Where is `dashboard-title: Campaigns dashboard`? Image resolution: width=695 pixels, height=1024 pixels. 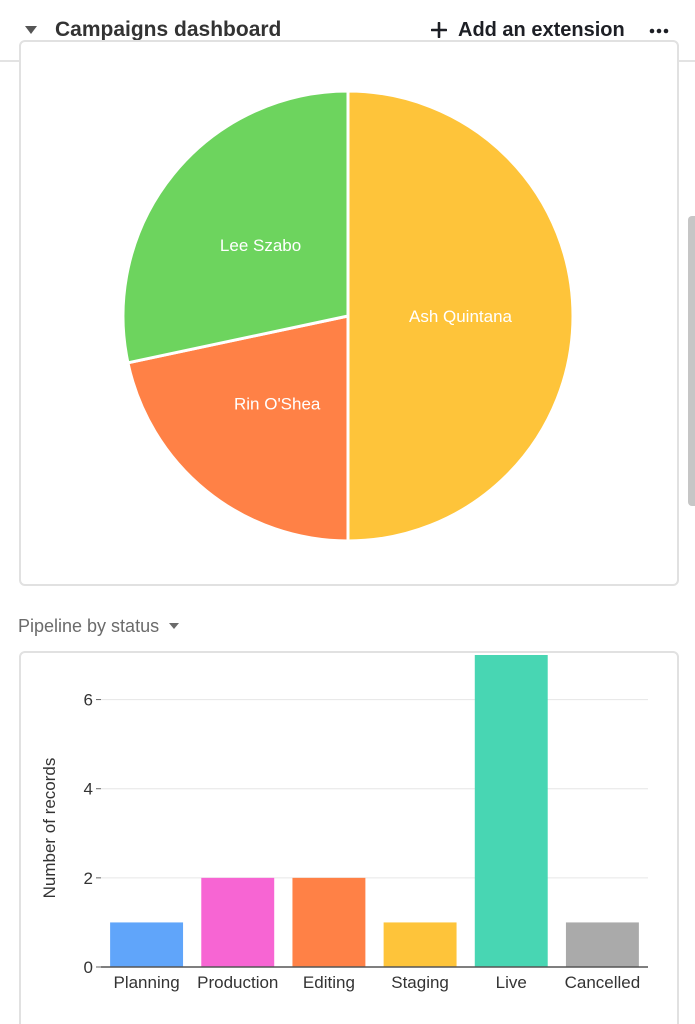
dashboard-title: Campaigns dashboard is located at coordinates (168, 29).